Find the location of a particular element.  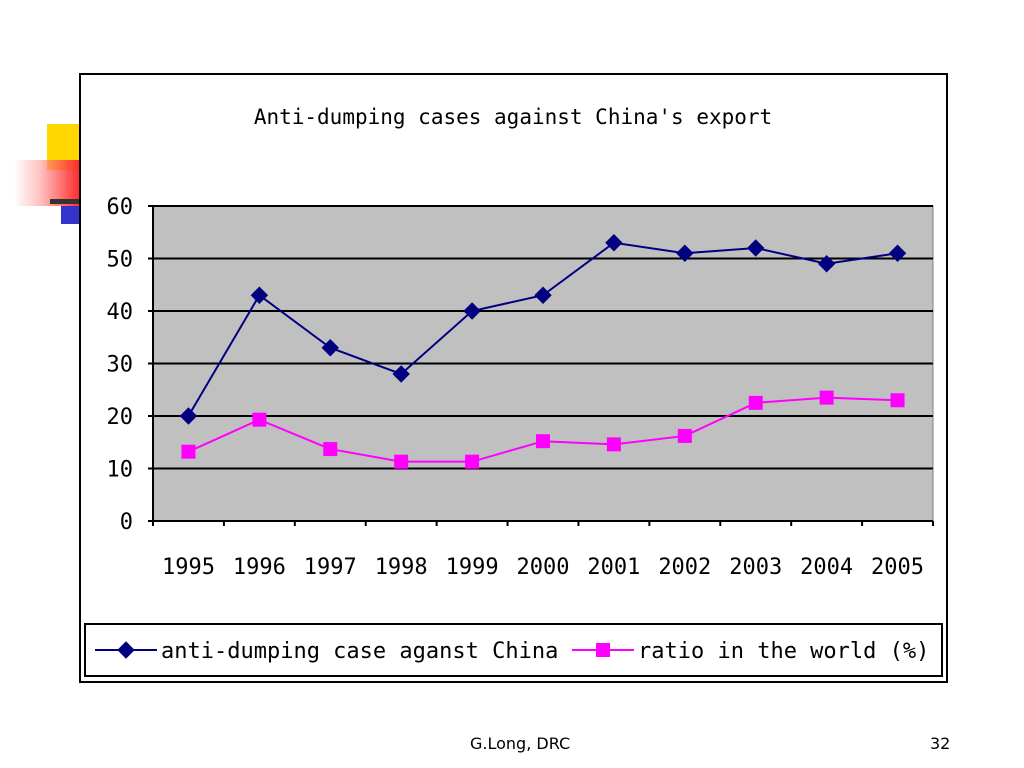

y-tick-label: 50 is located at coordinates (120, 260).